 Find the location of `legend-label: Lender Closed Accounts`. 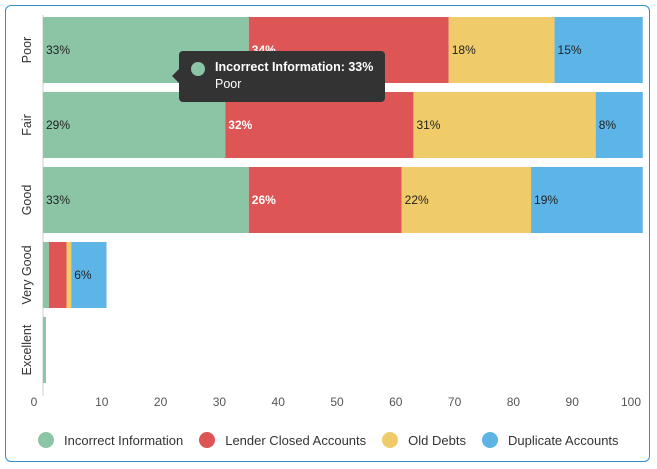

legend-label: Lender Closed Accounts is located at coordinates (296, 440).